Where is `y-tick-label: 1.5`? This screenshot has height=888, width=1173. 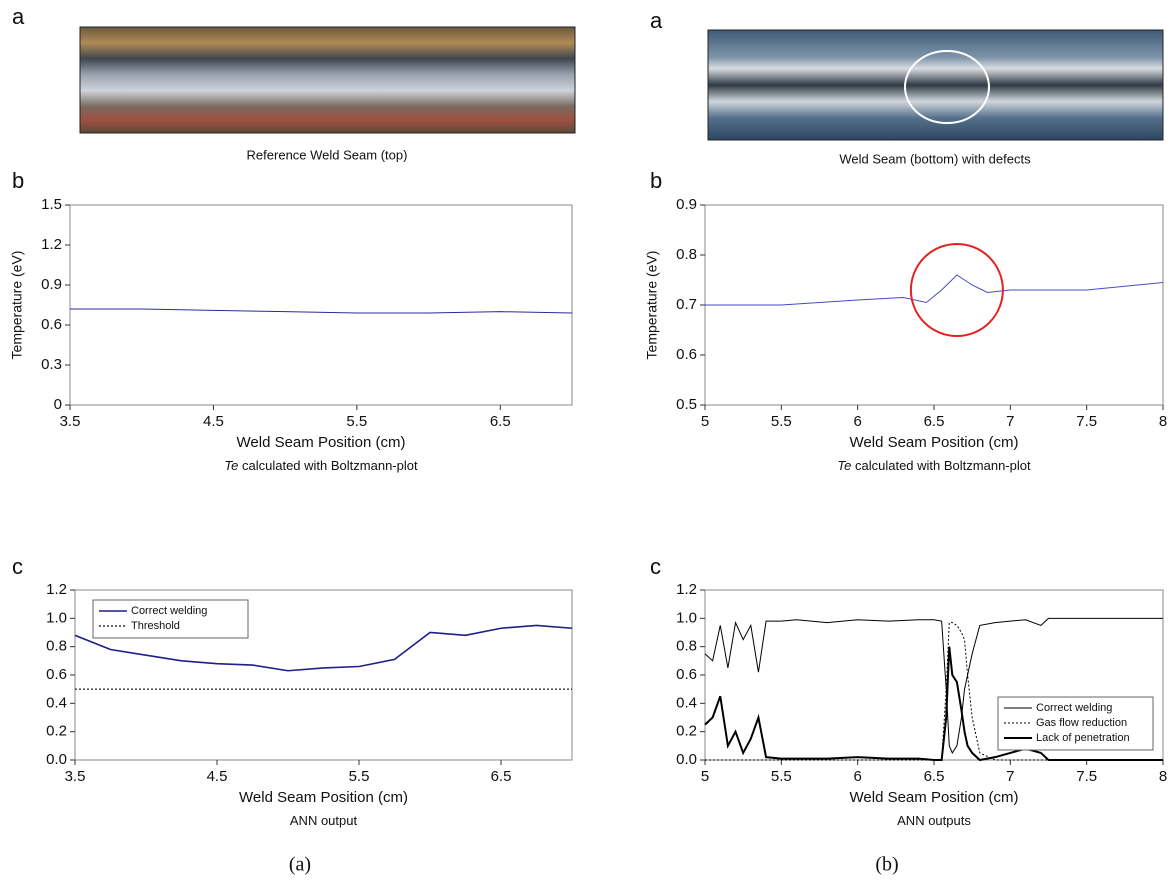 y-tick-label: 1.5 is located at coordinates (51, 204).